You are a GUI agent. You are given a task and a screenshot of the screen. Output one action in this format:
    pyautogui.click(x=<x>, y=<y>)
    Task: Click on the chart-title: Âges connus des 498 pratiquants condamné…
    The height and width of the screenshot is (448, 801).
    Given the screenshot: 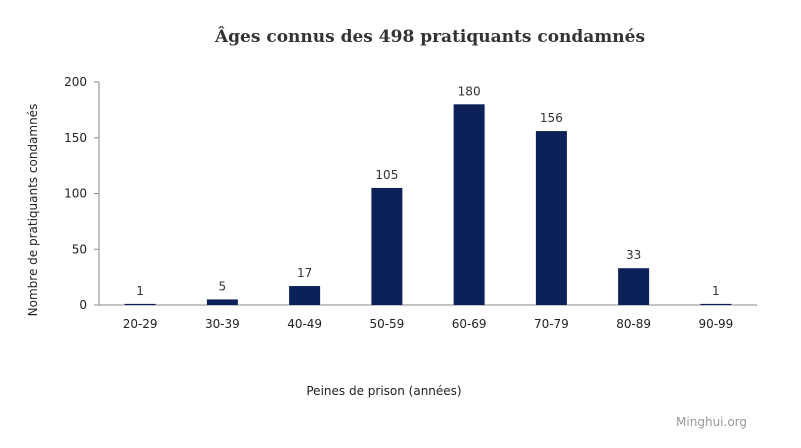 What is the action you would take?
    pyautogui.click(x=429, y=36)
    